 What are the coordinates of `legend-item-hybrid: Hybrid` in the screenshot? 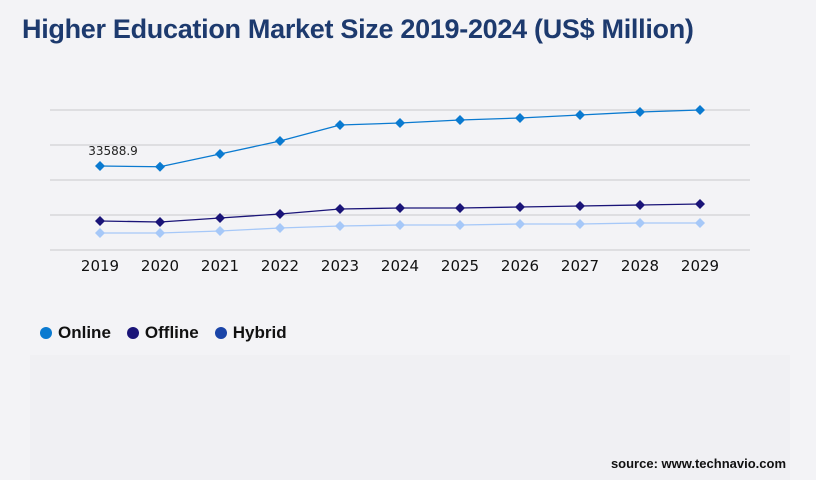 It's located at (250, 333).